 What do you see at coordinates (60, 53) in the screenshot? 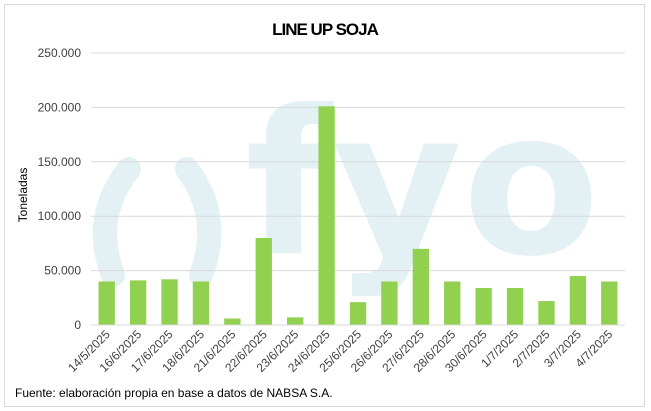
I see `y-tick-label: 250.000` at bounding box center [60, 53].